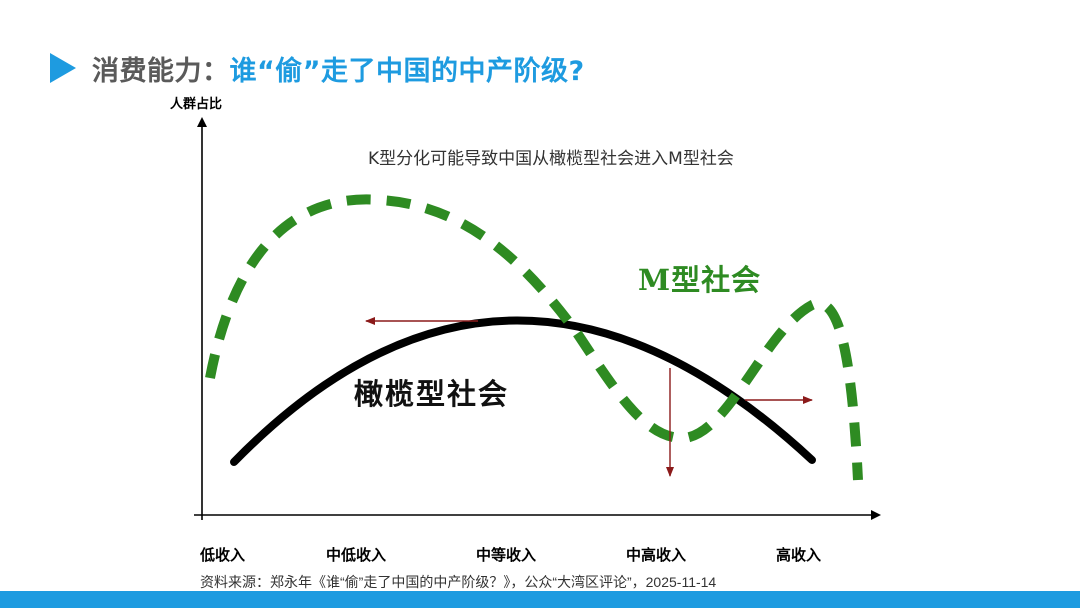 The height and width of the screenshot is (608, 1080). I want to click on x-category-middle: 中等收入, so click(506, 555).